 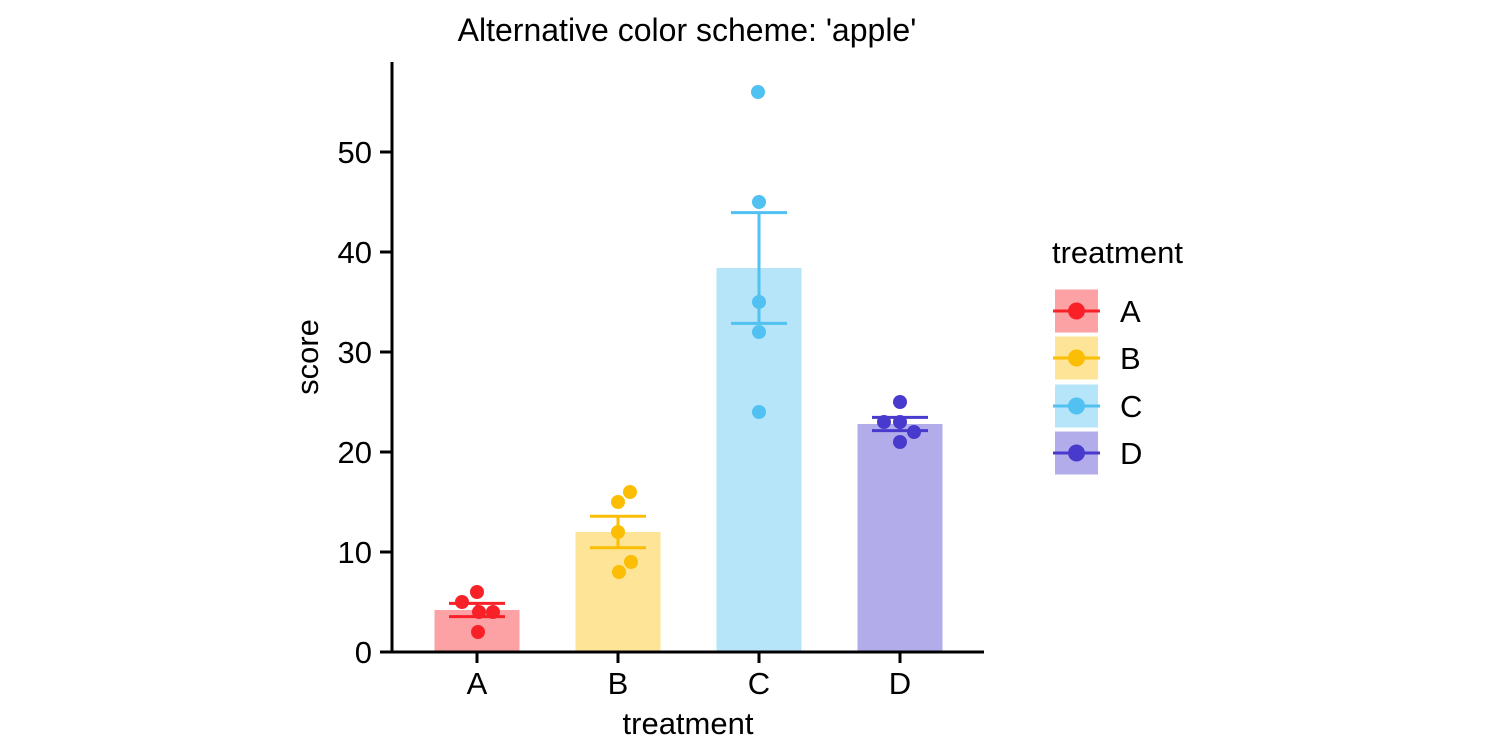 I want to click on y-tick-label: 0, so click(x=363, y=652).